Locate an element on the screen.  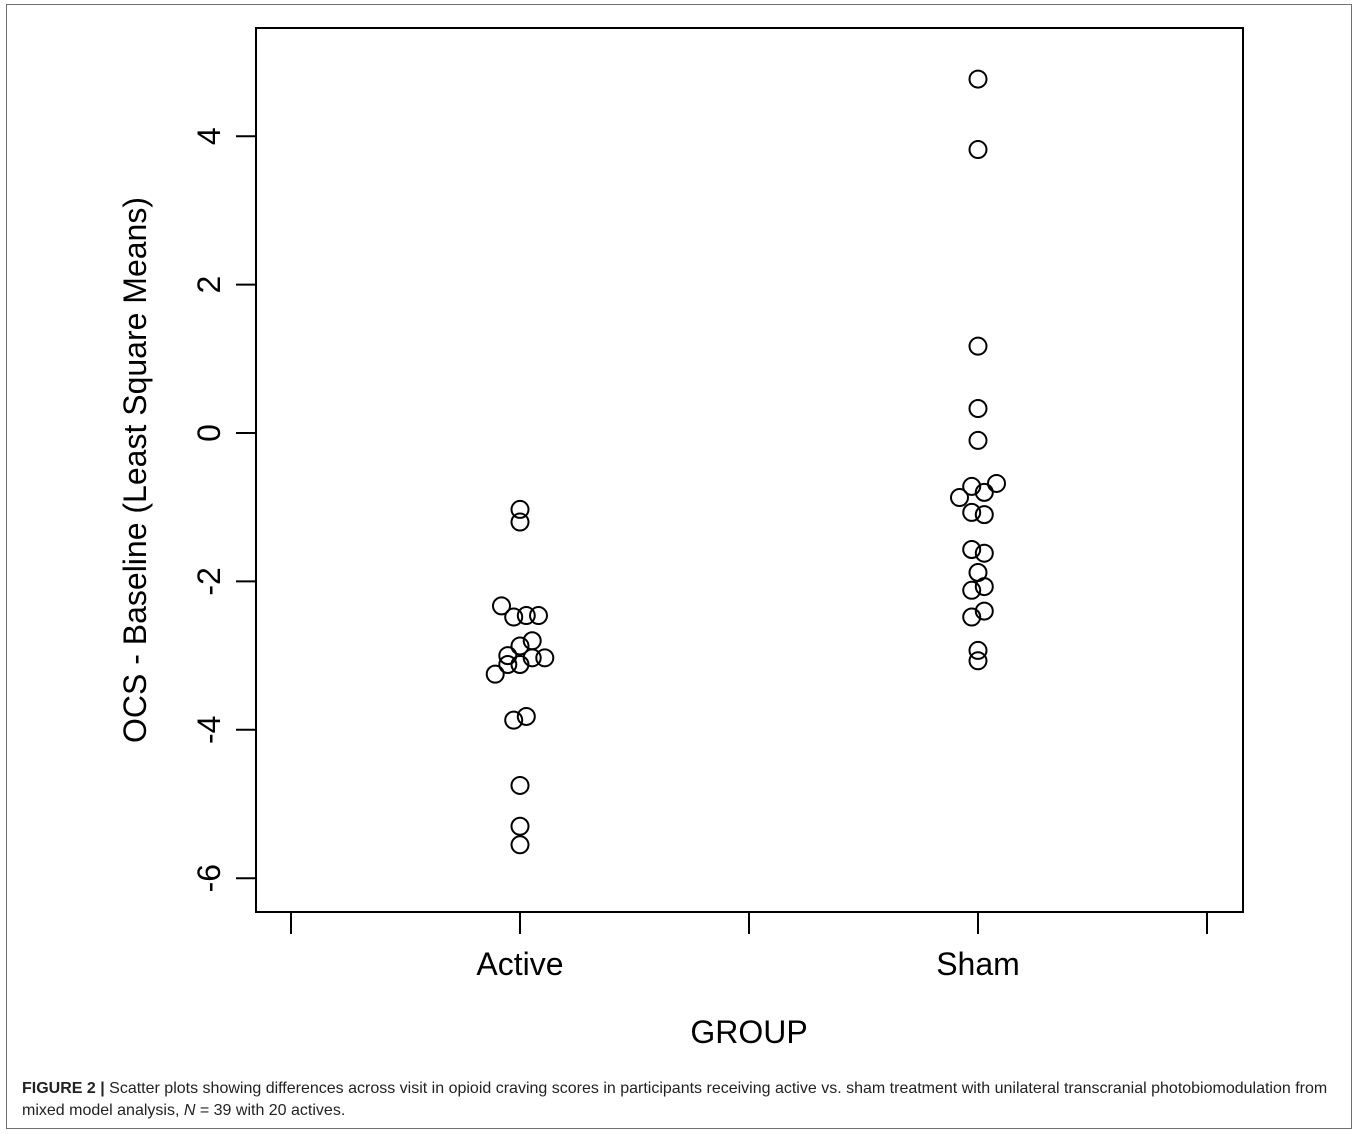
y-axis-label: OCS - Baseline (Least Square Means) is located at coordinates (135, 470).